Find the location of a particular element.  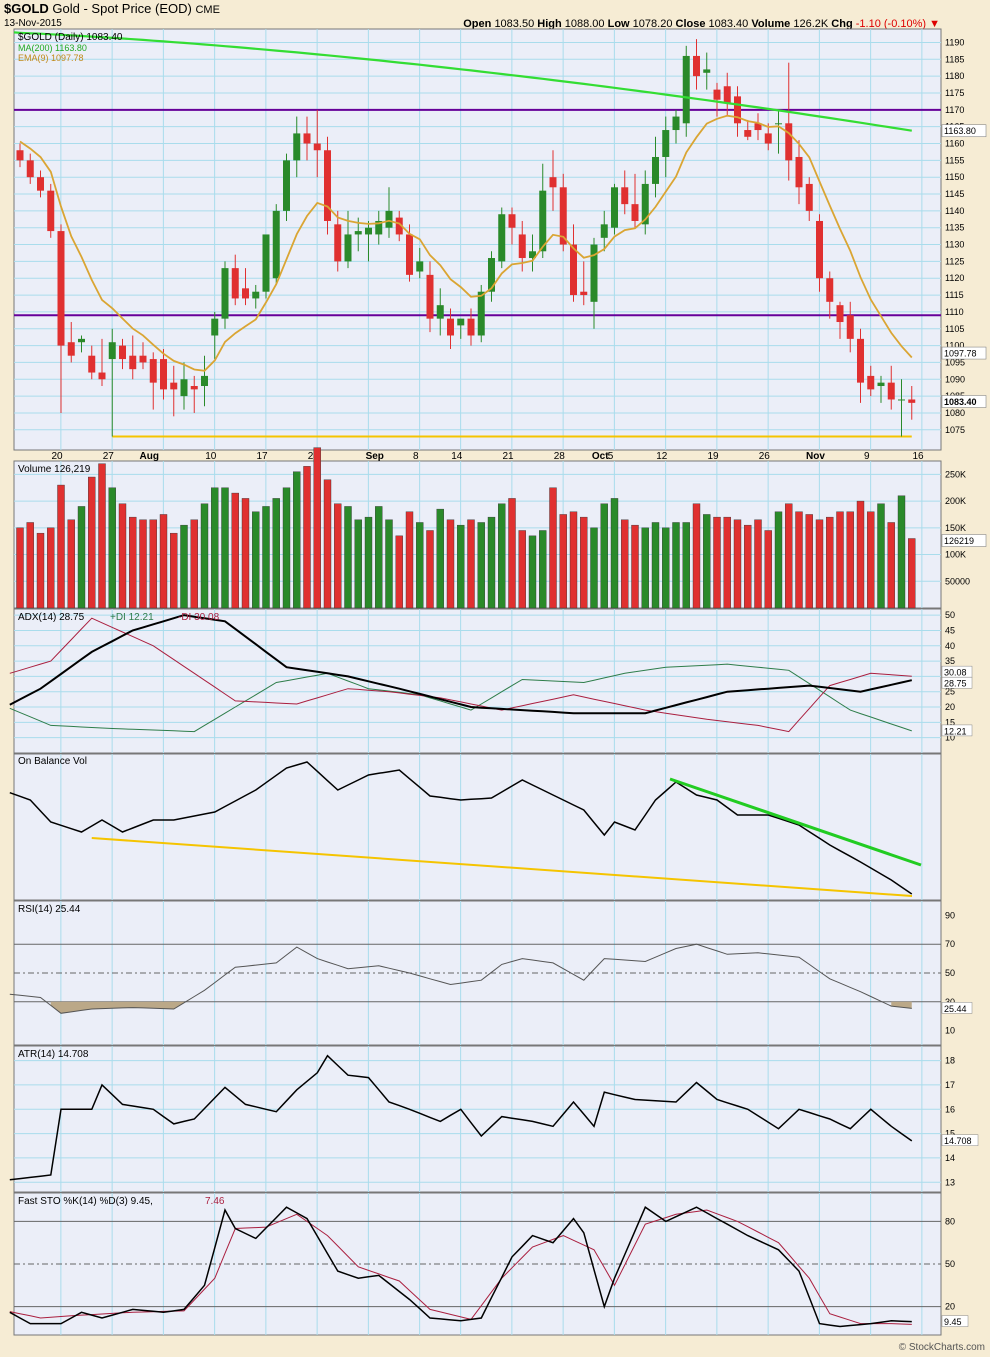

x-tick-label: 5 is located at coordinates (611, 456).